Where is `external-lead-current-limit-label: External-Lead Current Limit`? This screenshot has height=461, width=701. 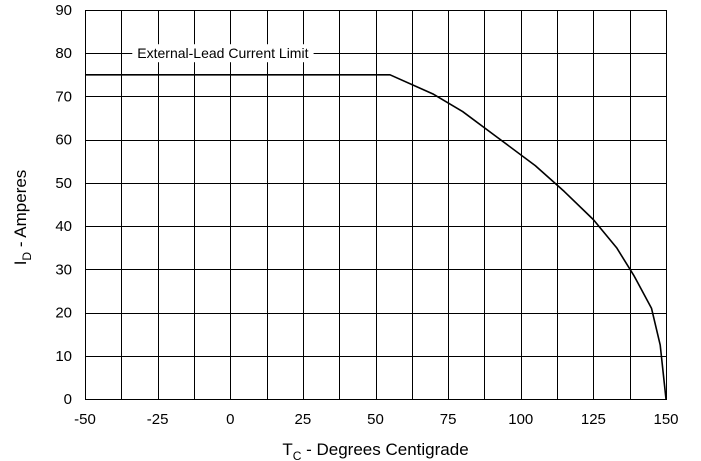 external-lead-current-limit-label: External-Lead Current Limit is located at coordinates (222, 53).